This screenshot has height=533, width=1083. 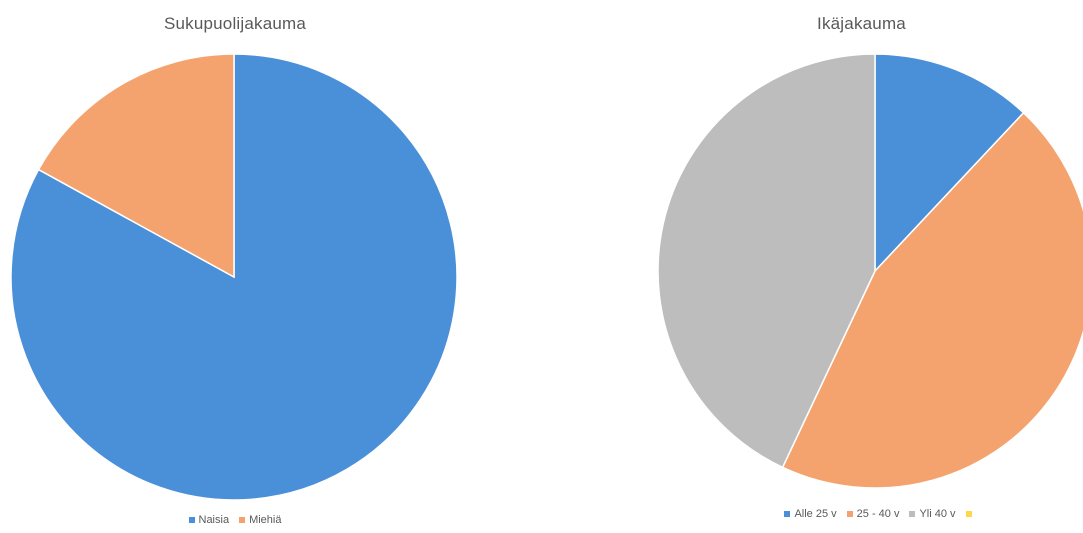 I want to click on legend-item: Alle 25 v, so click(x=810, y=514).